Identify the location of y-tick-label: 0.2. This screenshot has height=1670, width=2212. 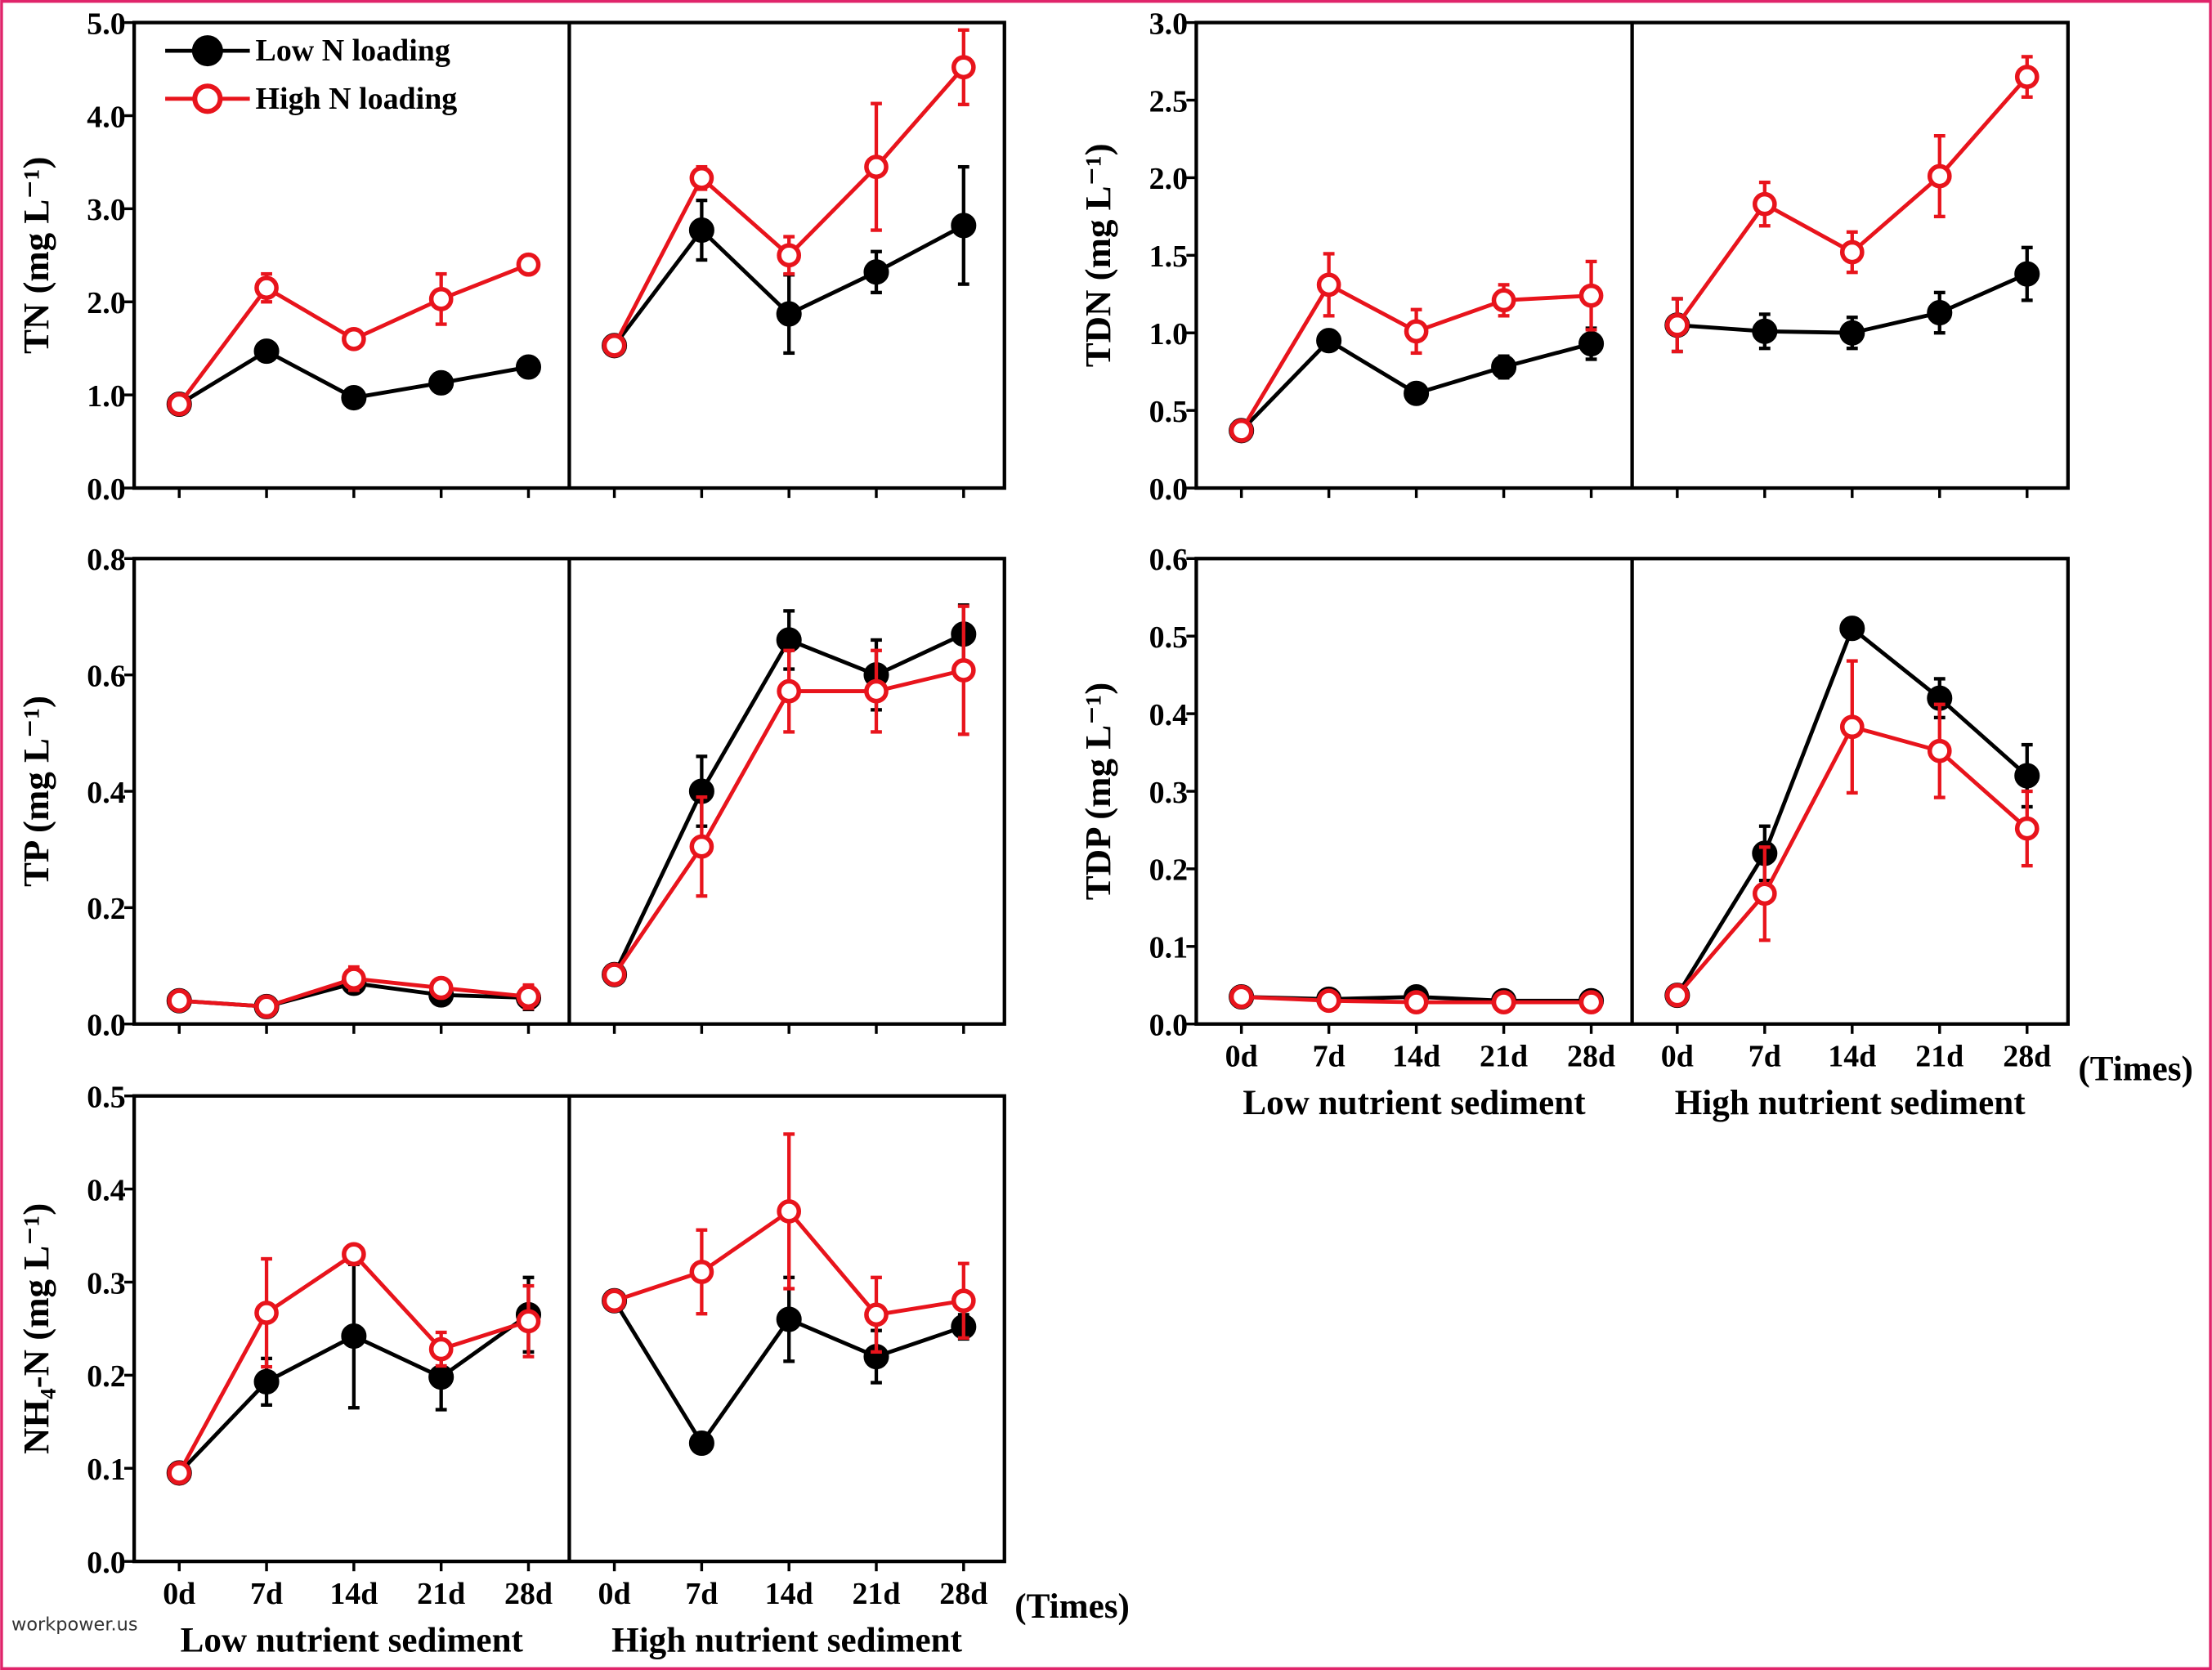
(106, 1376).